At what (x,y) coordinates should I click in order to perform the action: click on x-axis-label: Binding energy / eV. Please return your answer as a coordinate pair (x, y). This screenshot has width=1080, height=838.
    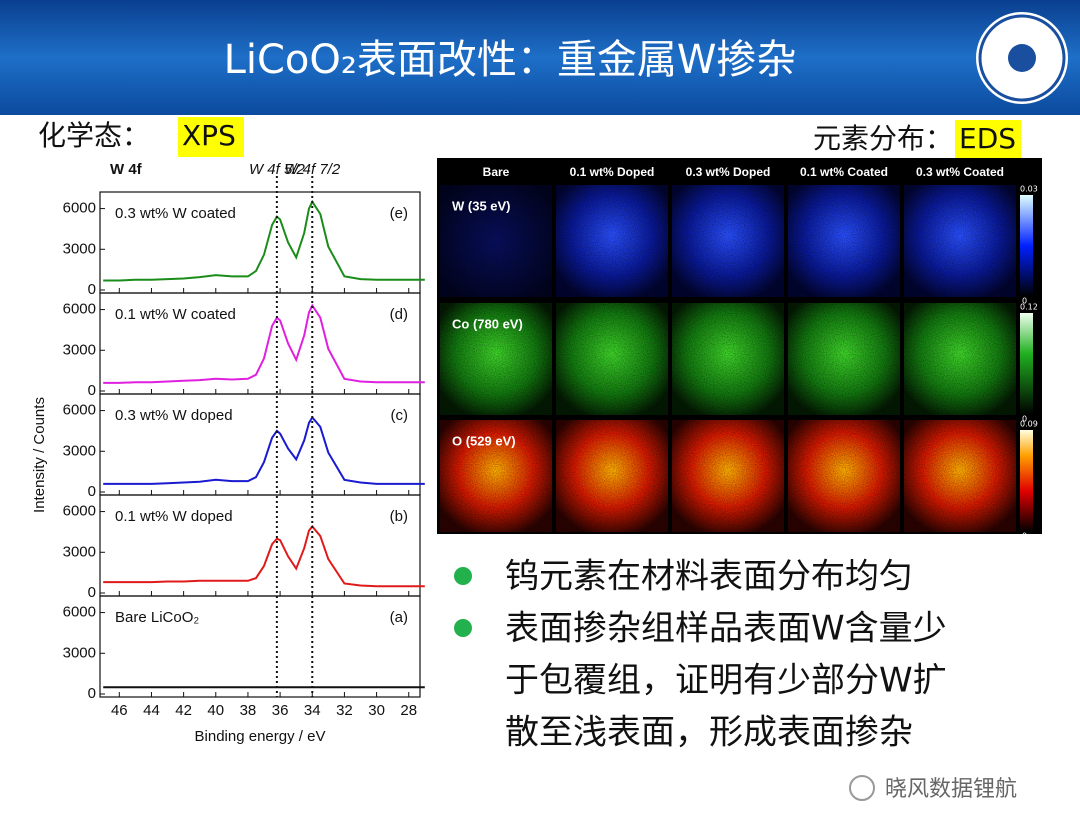
    Looking at the image, I should click on (260, 736).